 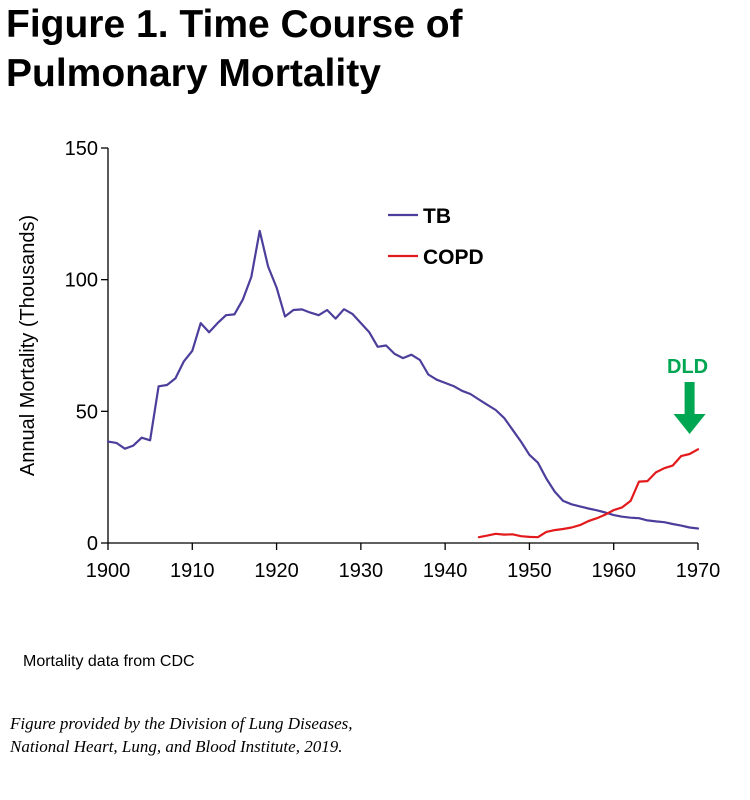 I want to click on x-tick-label: 1910, so click(x=192, y=571).